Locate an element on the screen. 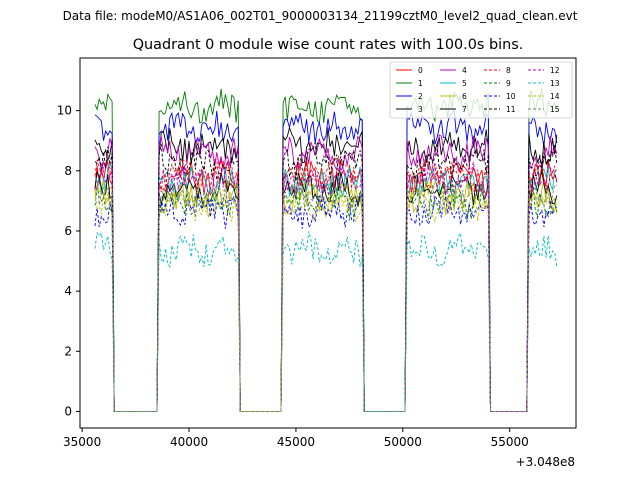  legend-label-1: 1 is located at coordinates (420, 83).